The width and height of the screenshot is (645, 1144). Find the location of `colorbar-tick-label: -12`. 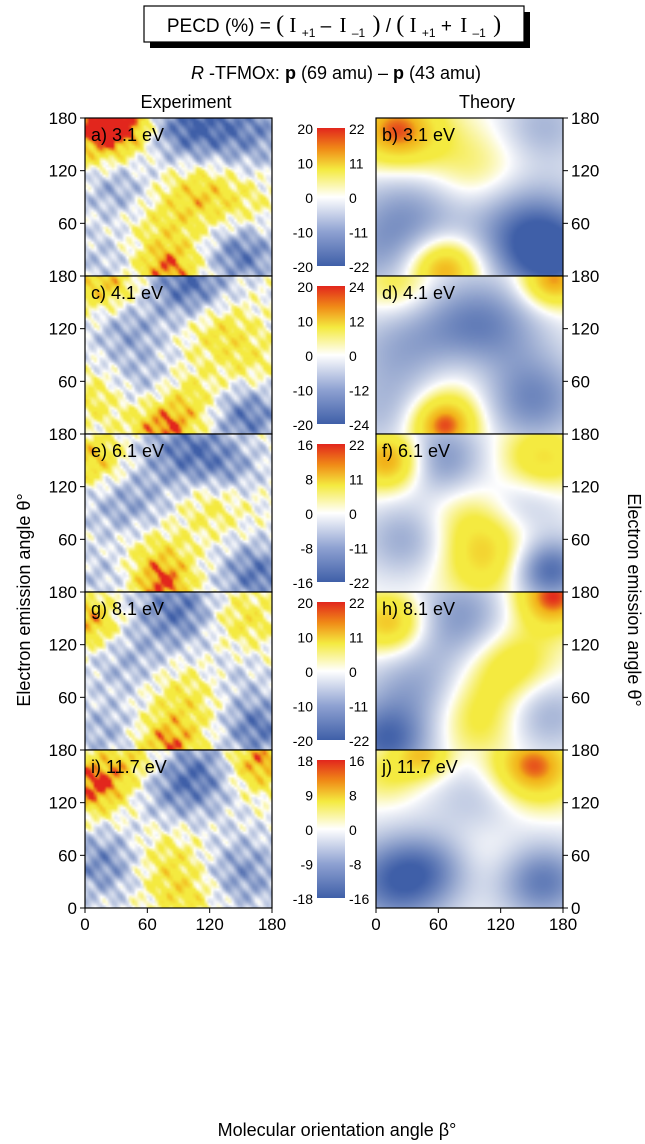

colorbar-tick-label: -12 is located at coordinates (359, 391).